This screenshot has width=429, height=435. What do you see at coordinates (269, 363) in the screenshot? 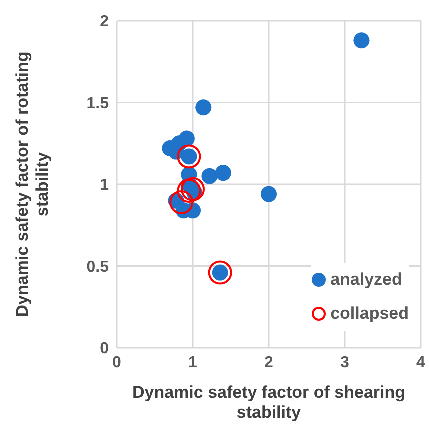
I see `x-tick-label: 2` at bounding box center [269, 363].